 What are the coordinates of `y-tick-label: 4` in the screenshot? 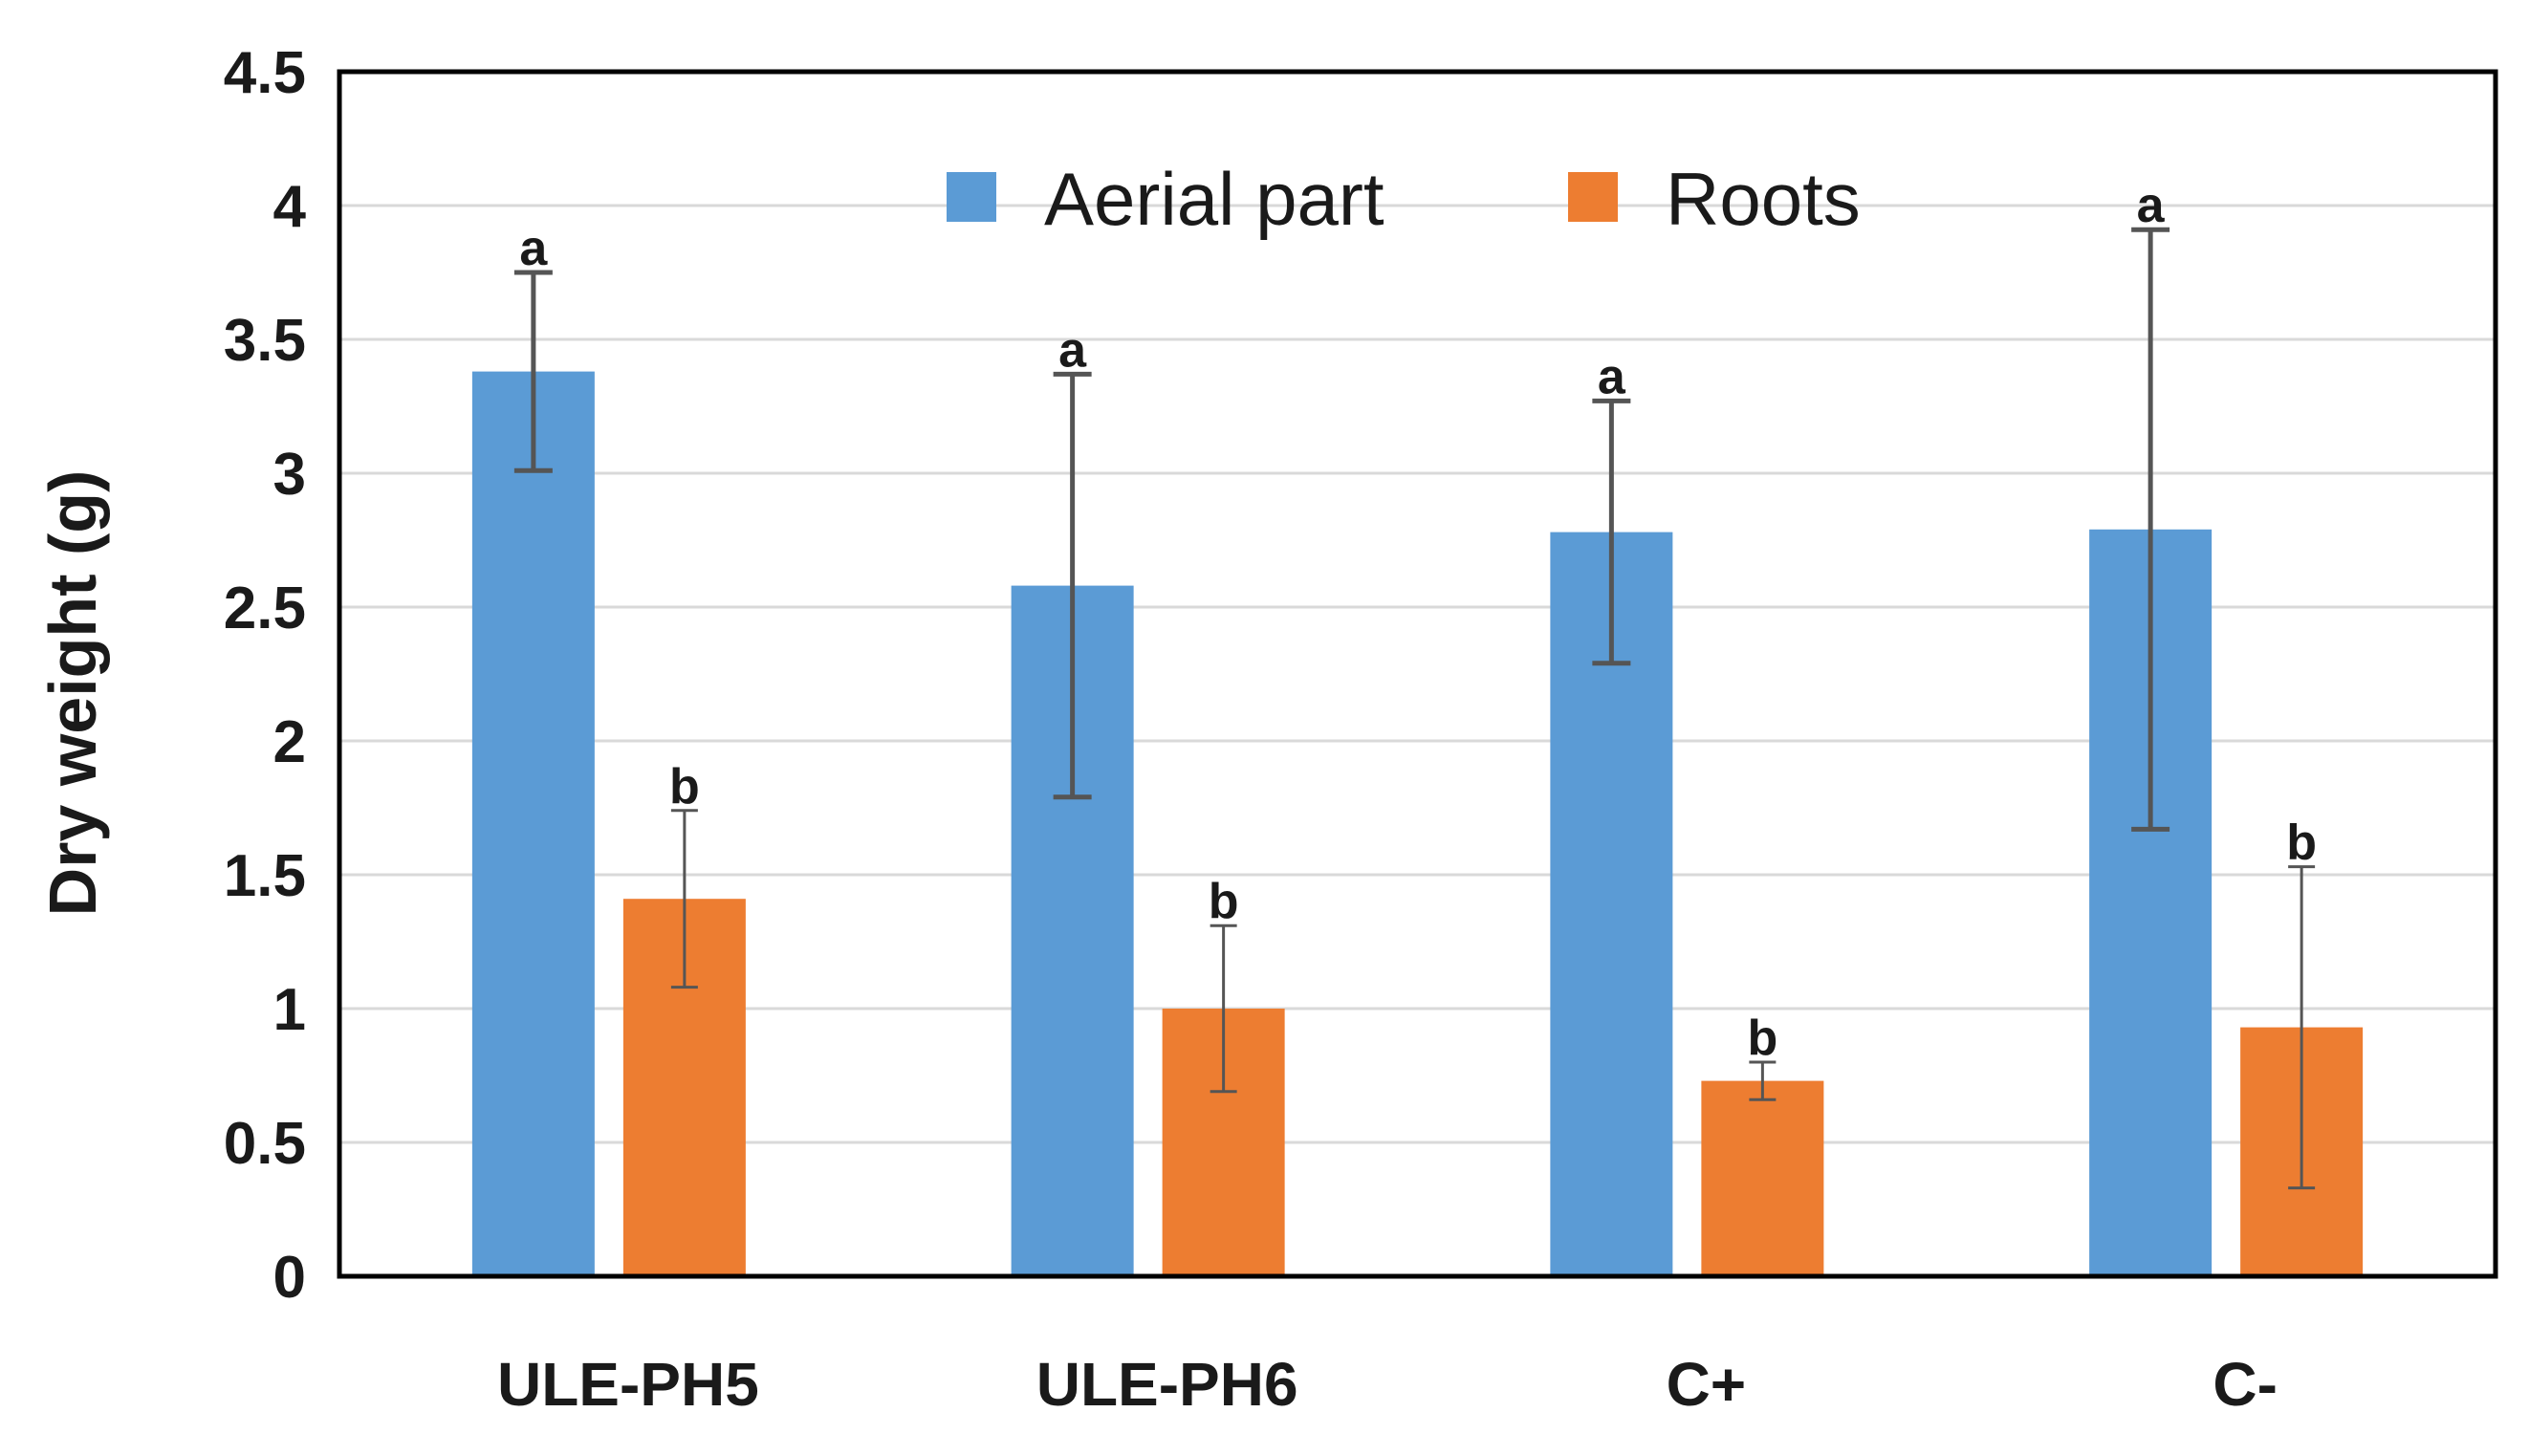 It's located at (290, 207).